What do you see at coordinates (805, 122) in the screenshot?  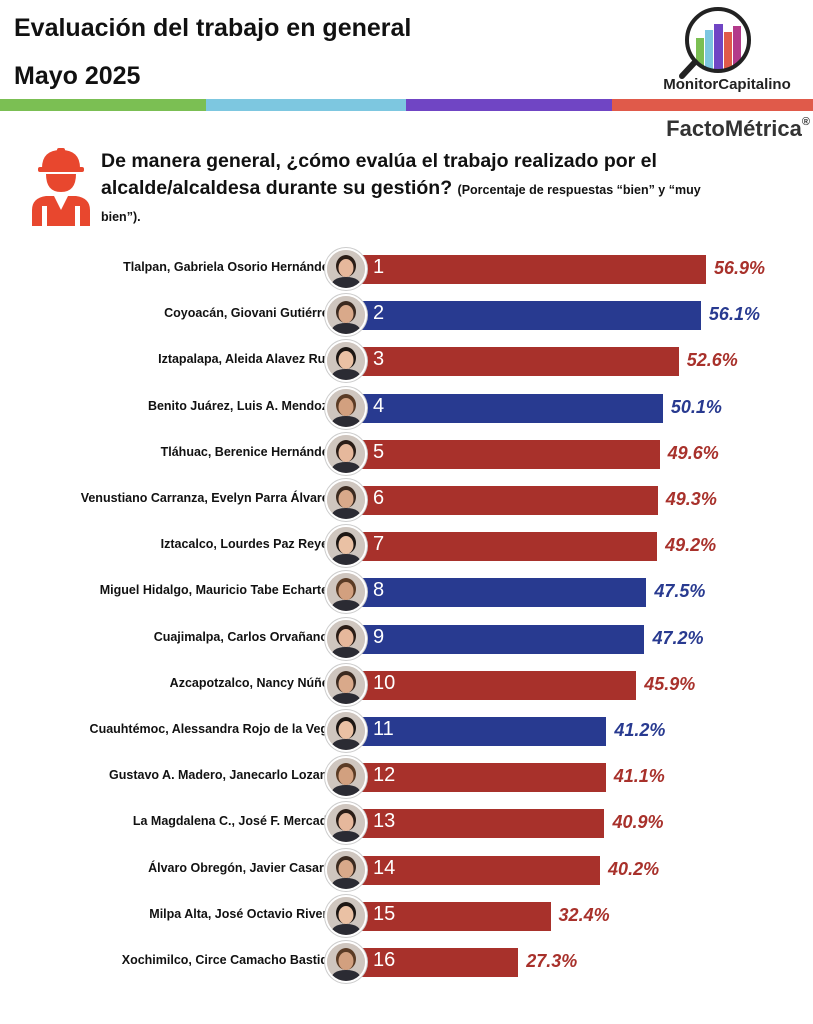 I see `registered-mark: ®` at bounding box center [805, 122].